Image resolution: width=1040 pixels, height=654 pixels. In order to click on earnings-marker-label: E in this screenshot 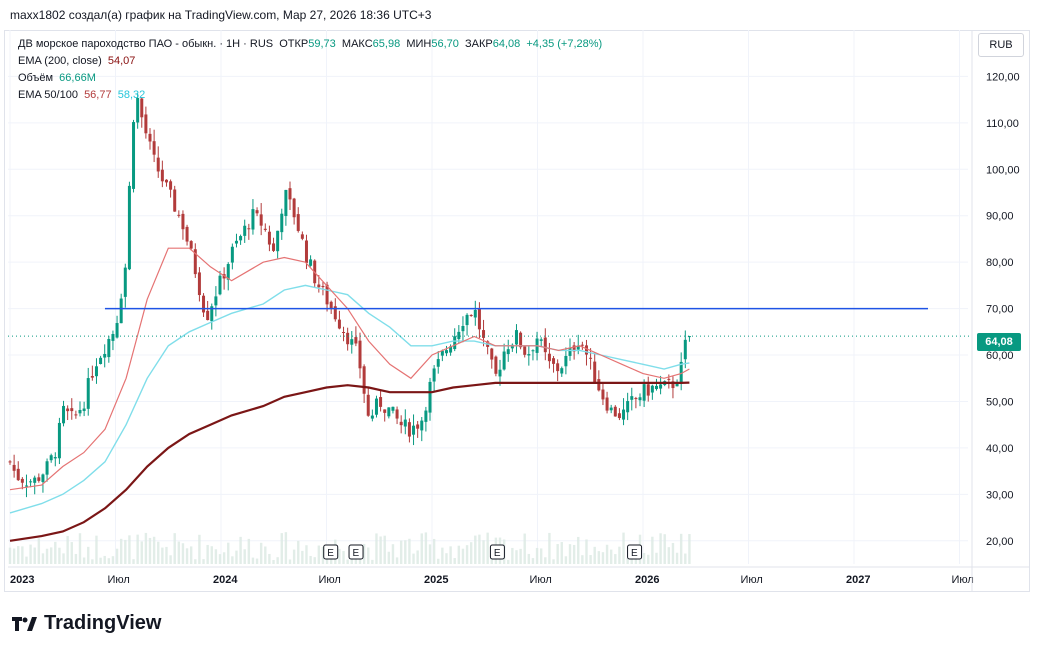, I will do `click(497, 553)`.